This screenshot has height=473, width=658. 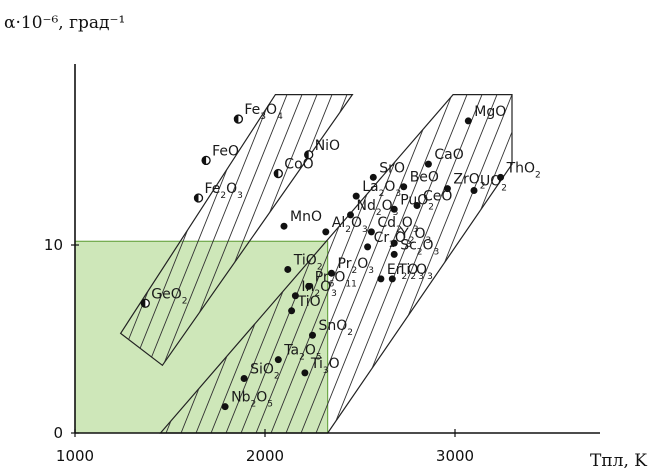 What do you see at coordinates (437, 197) in the screenshot?
I see `data-point-label: CeO` at bounding box center [437, 197].